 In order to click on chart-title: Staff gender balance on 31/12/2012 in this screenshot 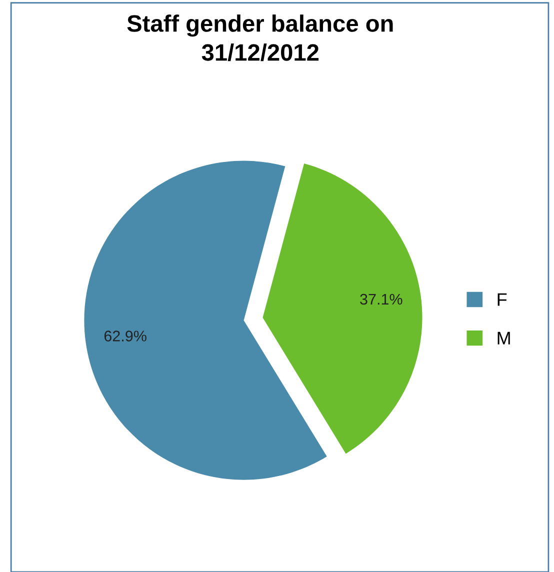, I will do `click(260, 38)`.